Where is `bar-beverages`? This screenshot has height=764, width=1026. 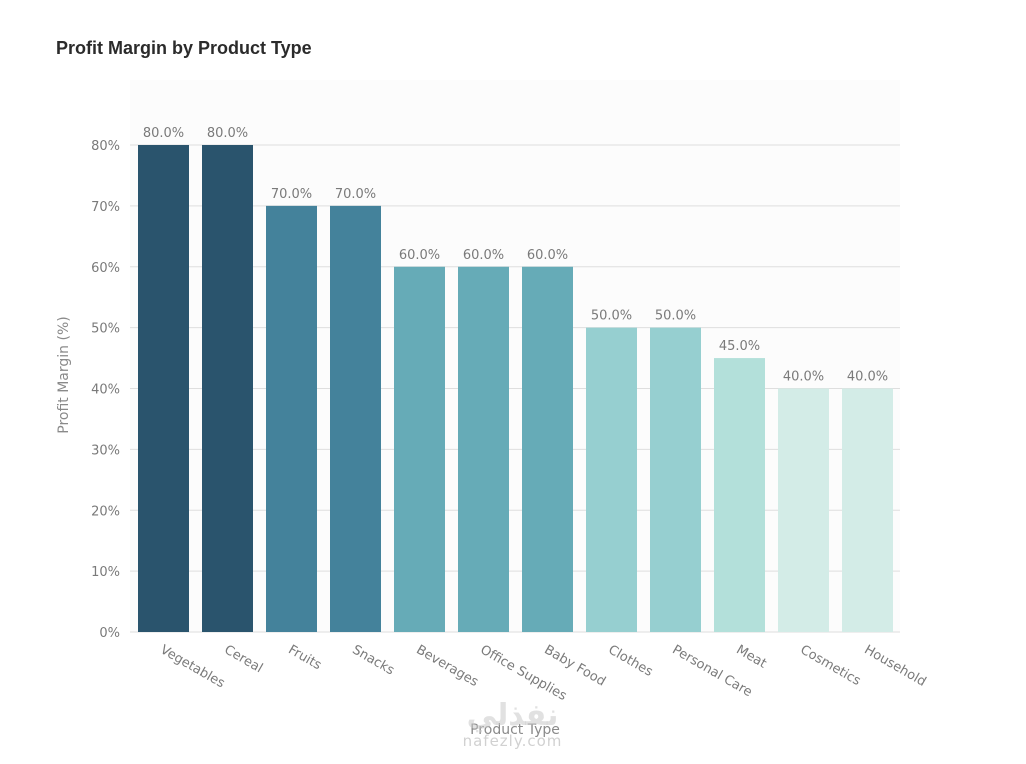 bar-beverages is located at coordinates (419, 449).